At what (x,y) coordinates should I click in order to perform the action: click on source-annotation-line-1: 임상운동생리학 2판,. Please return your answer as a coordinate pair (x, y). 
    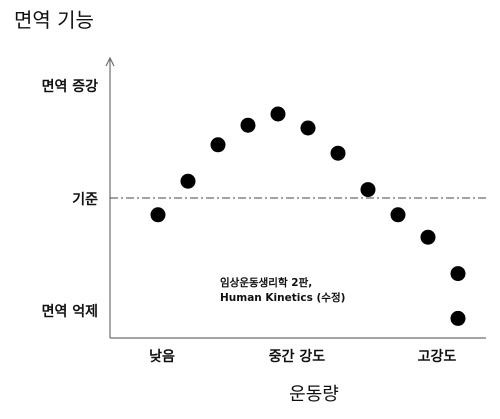
    Looking at the image, I should click on (266, 283).